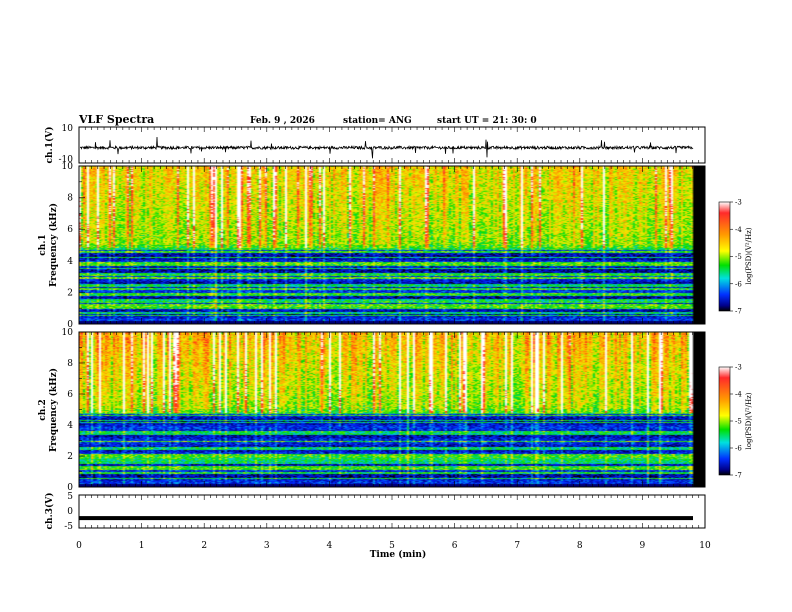  I want to click on start-ut-label: start UT = 21: 30: 0, so click(487, 121).